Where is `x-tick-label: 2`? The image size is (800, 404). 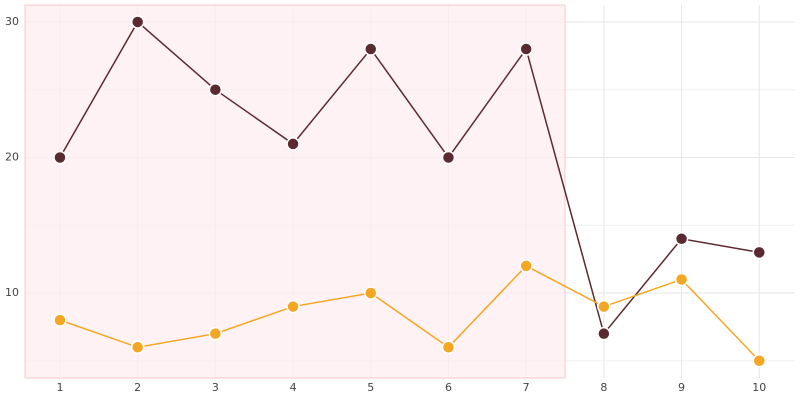
x-tick-label: 2 is located at coordinates (137, 387).